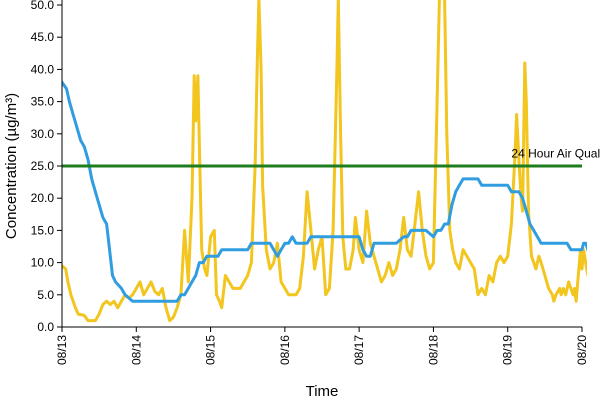 The image size is (600, 405). What do you see at coordinates (43, 134) in the screenshot?
I see `y-tick-label: 30.0` at bounding box center [43, 134].